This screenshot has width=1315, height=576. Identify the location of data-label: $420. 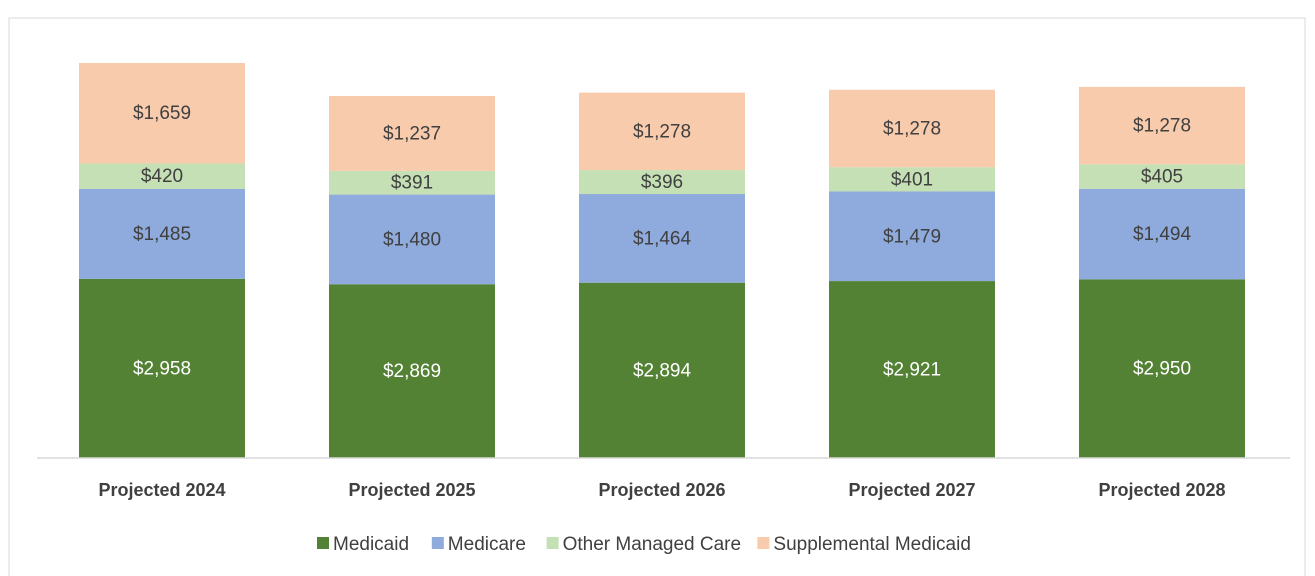
(162, 176).